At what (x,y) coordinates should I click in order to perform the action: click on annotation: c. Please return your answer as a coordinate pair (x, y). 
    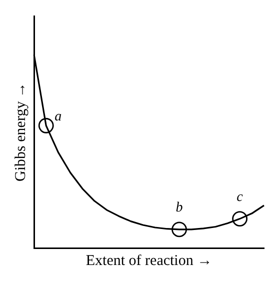
    Looking at the image, I should click on (240, 197).